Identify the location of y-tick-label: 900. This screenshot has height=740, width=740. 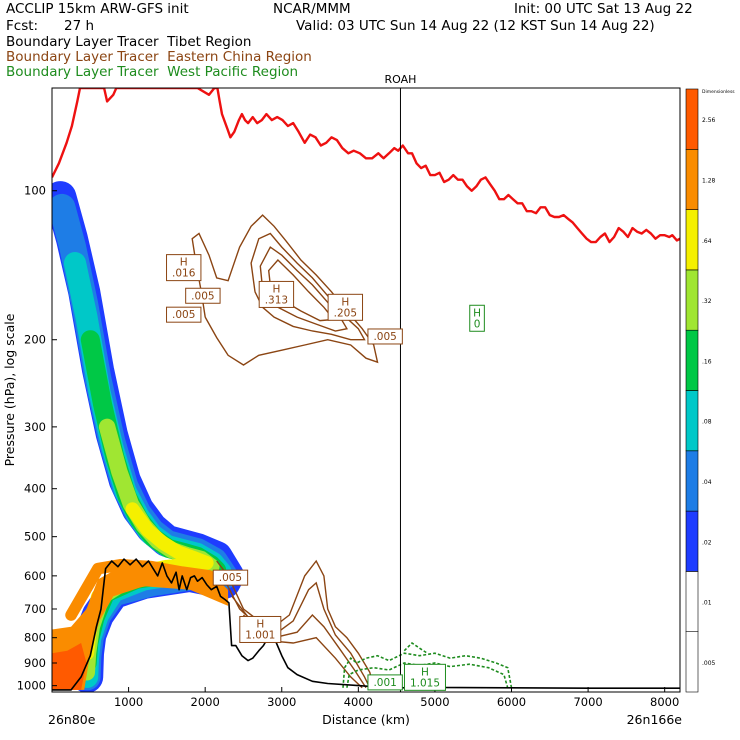
(35, 663).